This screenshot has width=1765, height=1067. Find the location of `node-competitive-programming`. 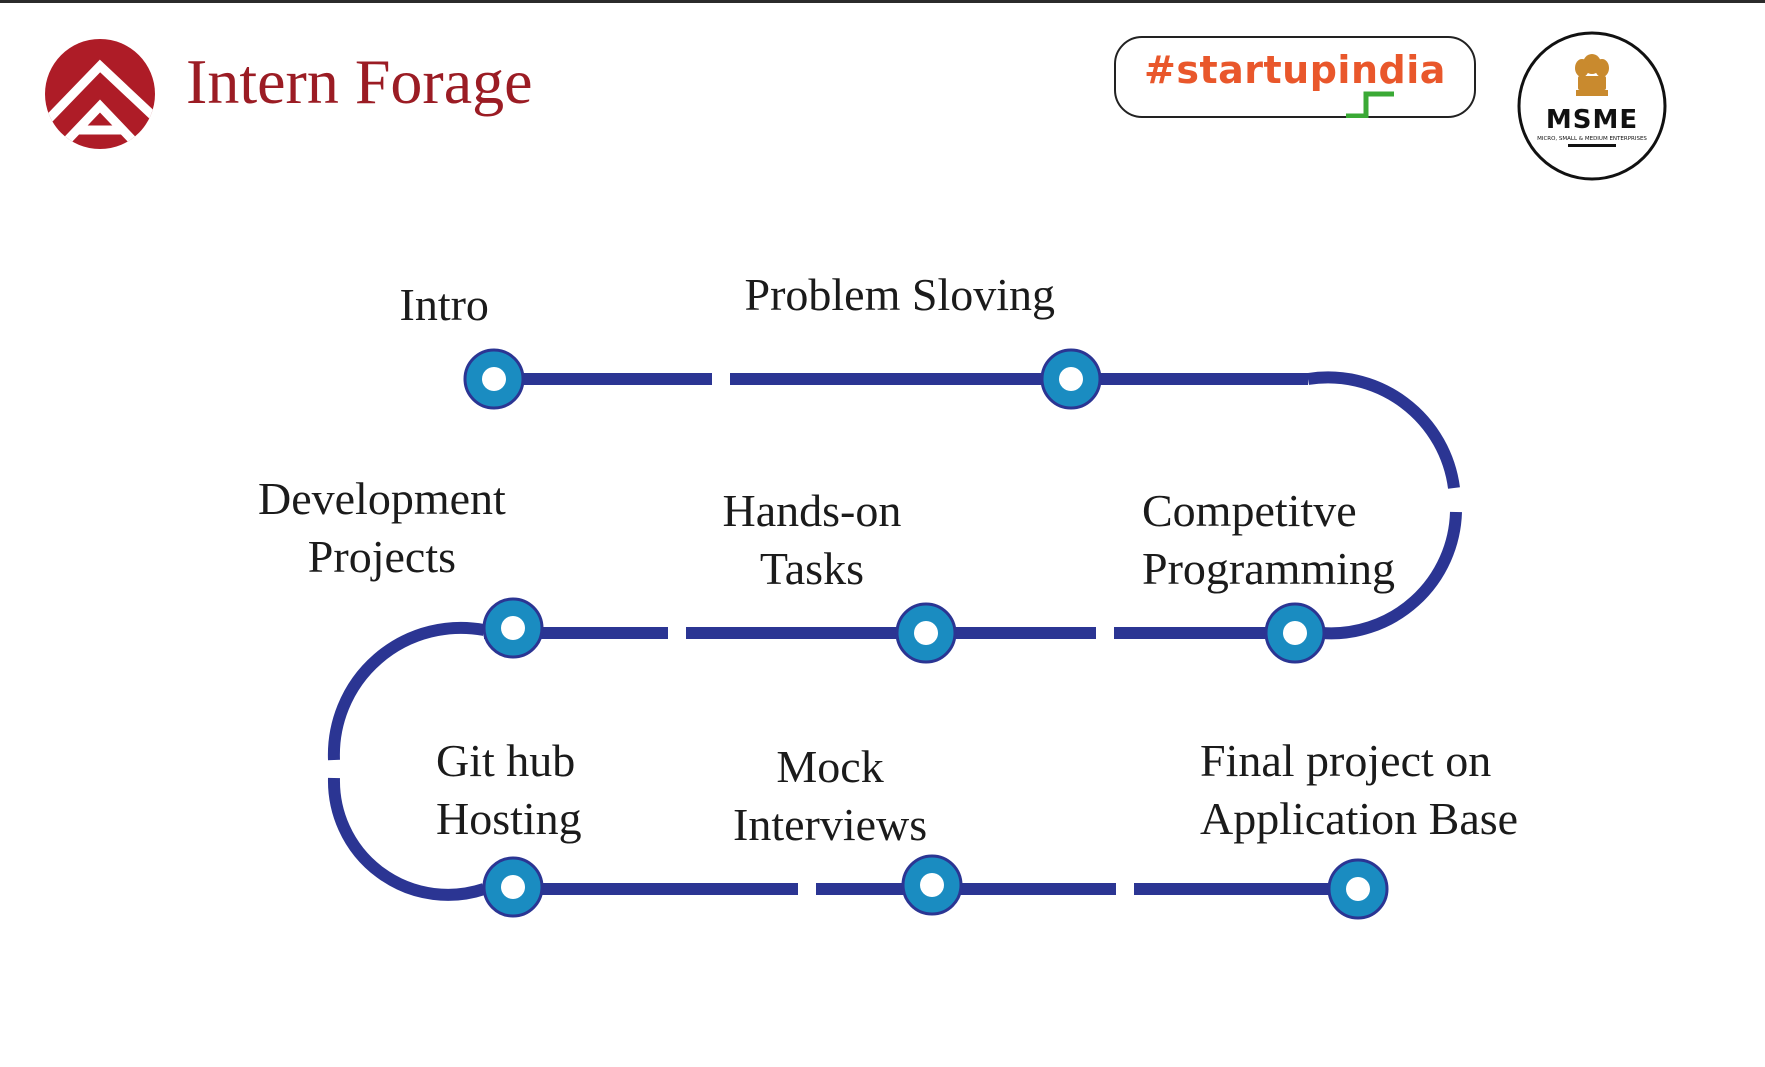

node-competitive-programming is located at coordinates (1295, 633).